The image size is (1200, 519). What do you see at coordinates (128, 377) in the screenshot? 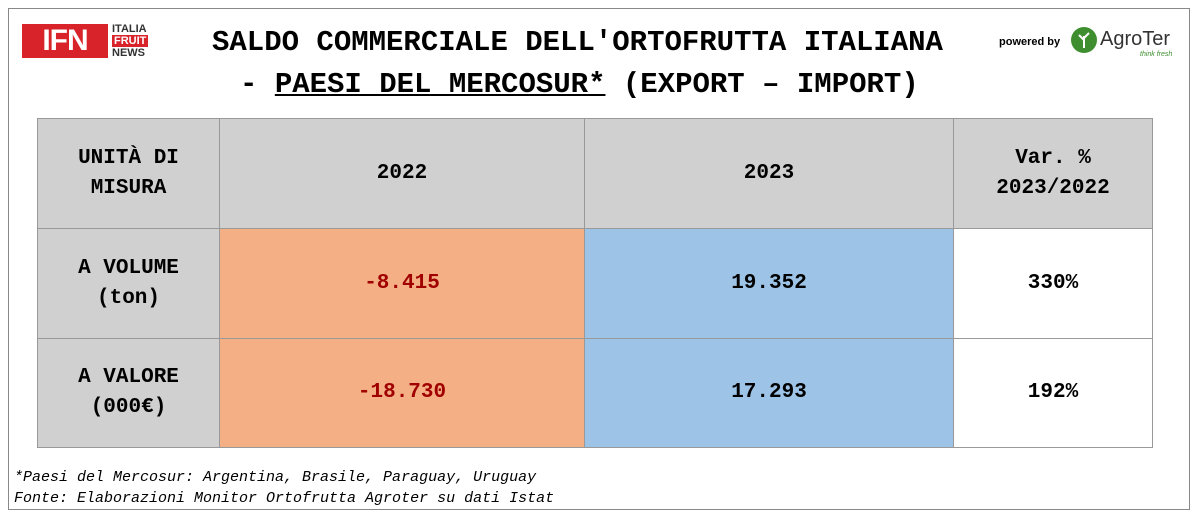
I see `line: A VALORE` at bounding box center [128, 377].